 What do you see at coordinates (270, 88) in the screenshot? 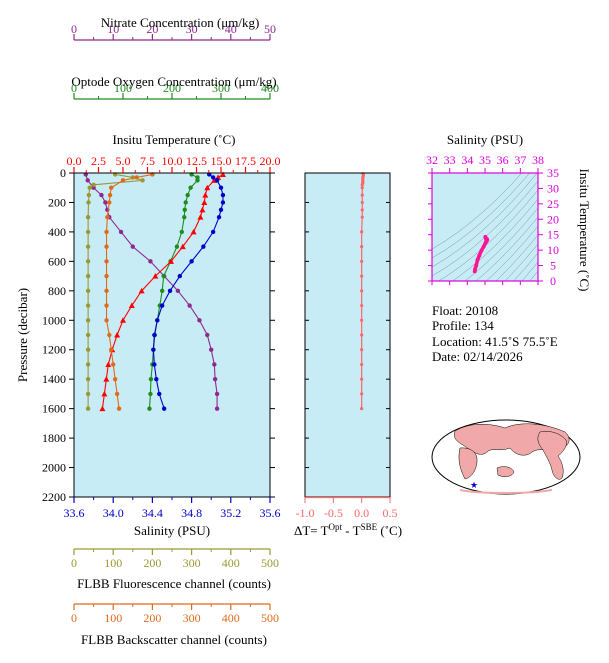
I see `oxygen-tick-label: 400` at bounding box center [270, 88].